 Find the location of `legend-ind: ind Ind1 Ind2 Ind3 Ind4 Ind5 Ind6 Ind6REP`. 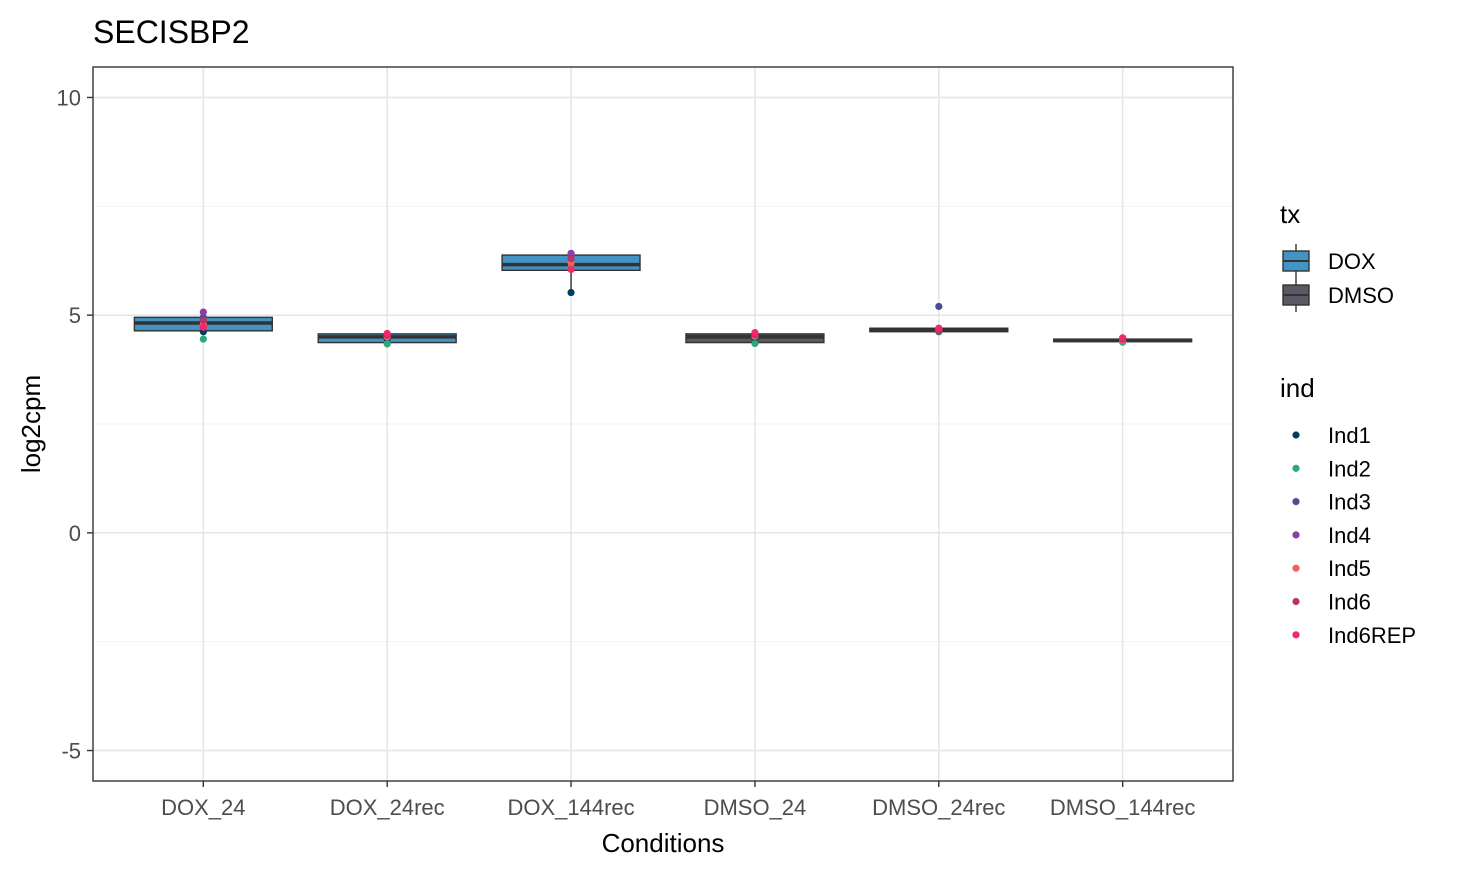

legend-ind: ind Ind1 Ind2 Ind3 Ind4 Ind5 Ind6 Ind6REP is located at coordinates (1348, 510).